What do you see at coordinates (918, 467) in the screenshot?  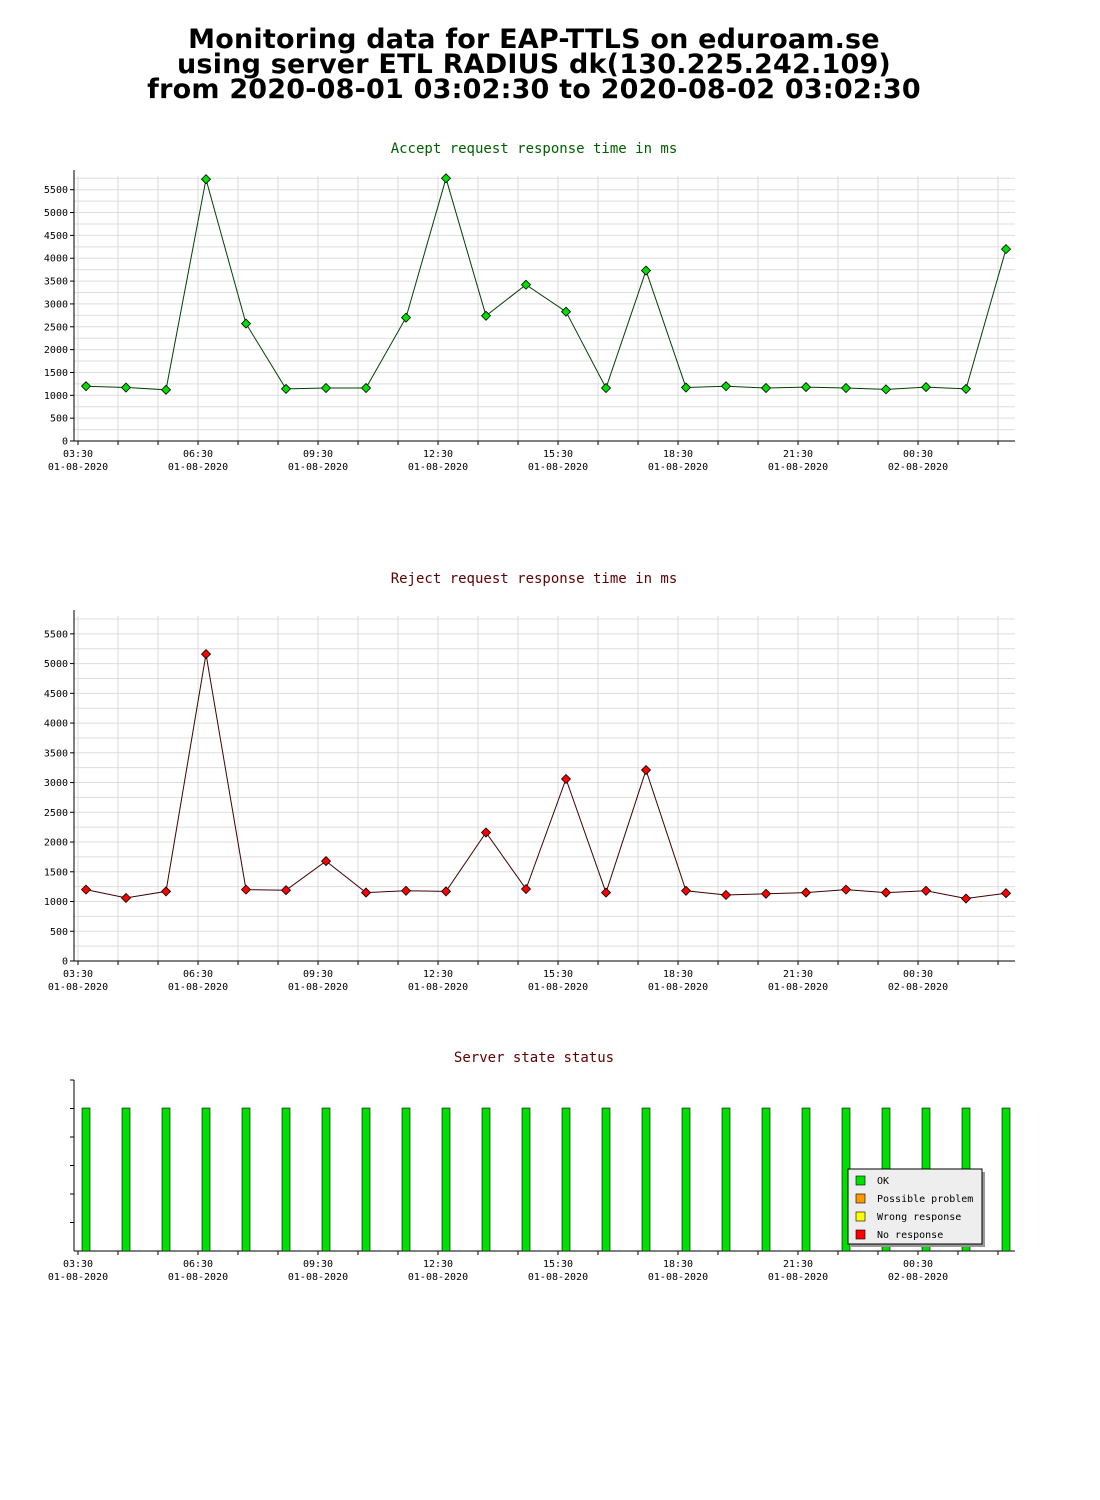 I see `accept-x-tick-date: 02-08-2020` at bounding box center [918, 467].